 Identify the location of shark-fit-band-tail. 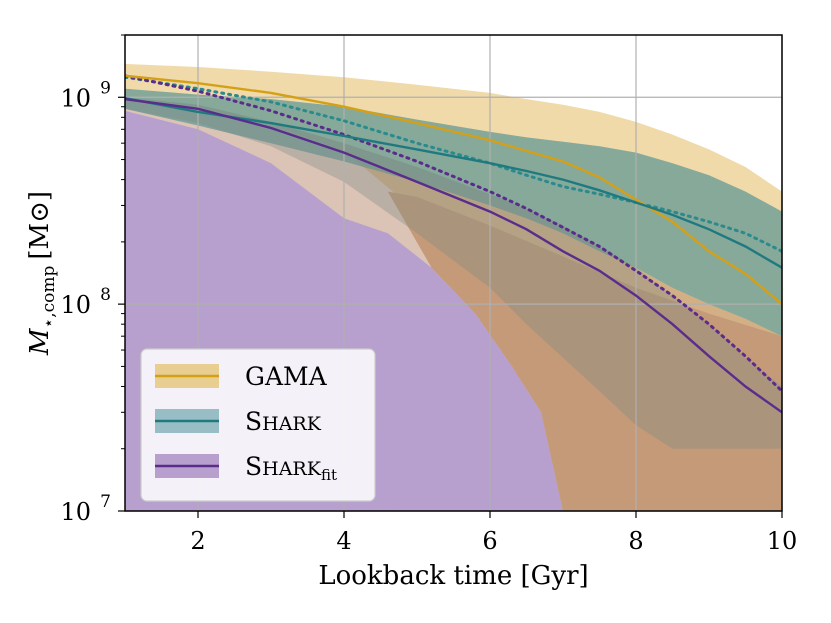
(453, 364).